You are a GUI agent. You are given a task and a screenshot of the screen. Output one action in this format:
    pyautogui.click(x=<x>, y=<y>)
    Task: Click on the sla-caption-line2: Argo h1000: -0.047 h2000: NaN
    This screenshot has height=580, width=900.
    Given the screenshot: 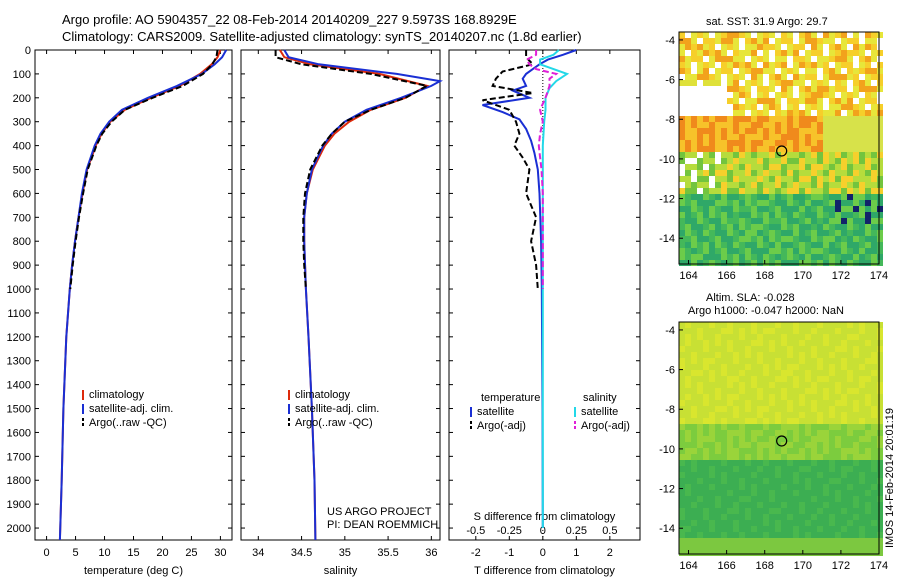 What is the action you would take?
    pyautogui.click(x=766, y=311)
    